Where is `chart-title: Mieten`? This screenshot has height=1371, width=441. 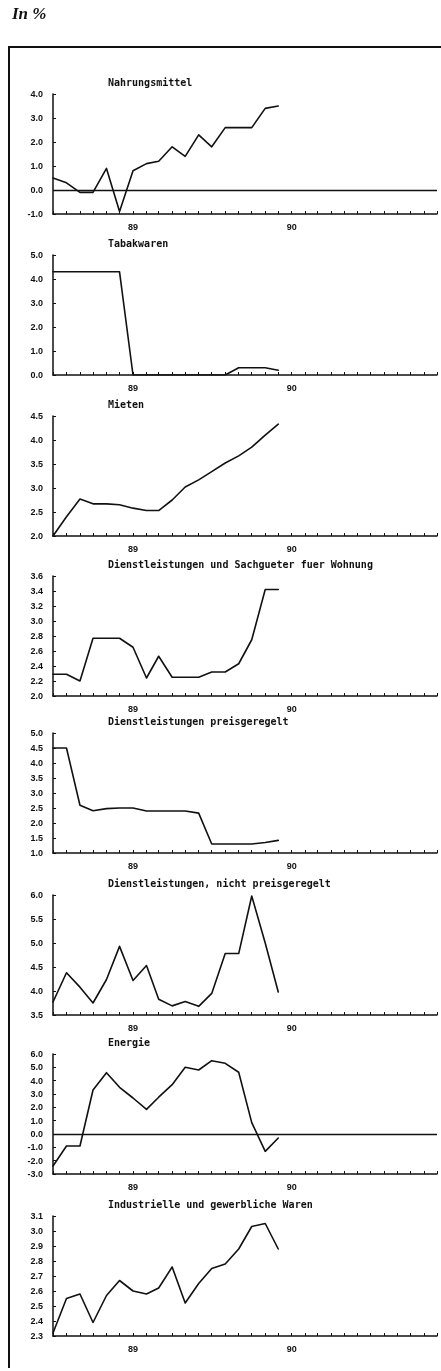 chart-title: Mieten is located at coordinates (126, 404).